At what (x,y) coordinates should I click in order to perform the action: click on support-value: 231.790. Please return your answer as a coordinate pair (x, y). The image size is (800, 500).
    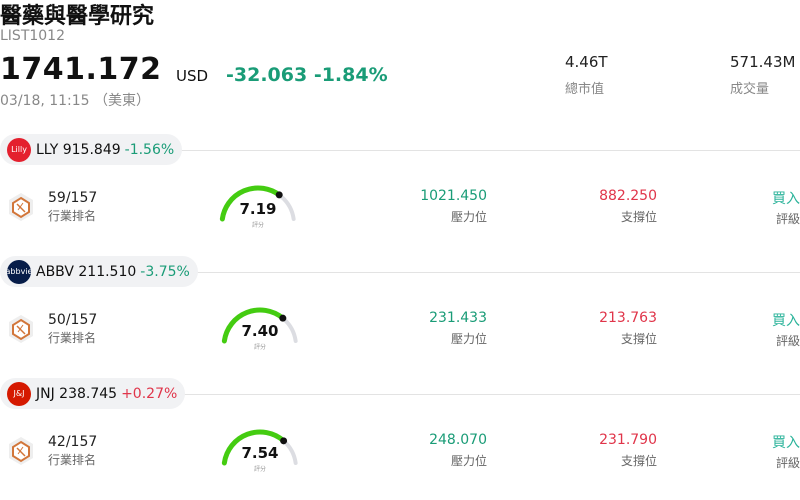
    Looking at the image, I should click on (628, 440).